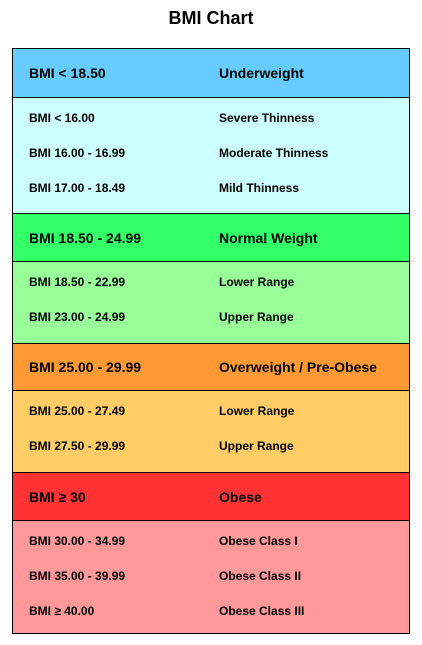 The image size is (422, 645). Describe the element at coordinates (85, 367) in the screenshot. I see `group-range: BMI 25.00 - 29.99` at that location.